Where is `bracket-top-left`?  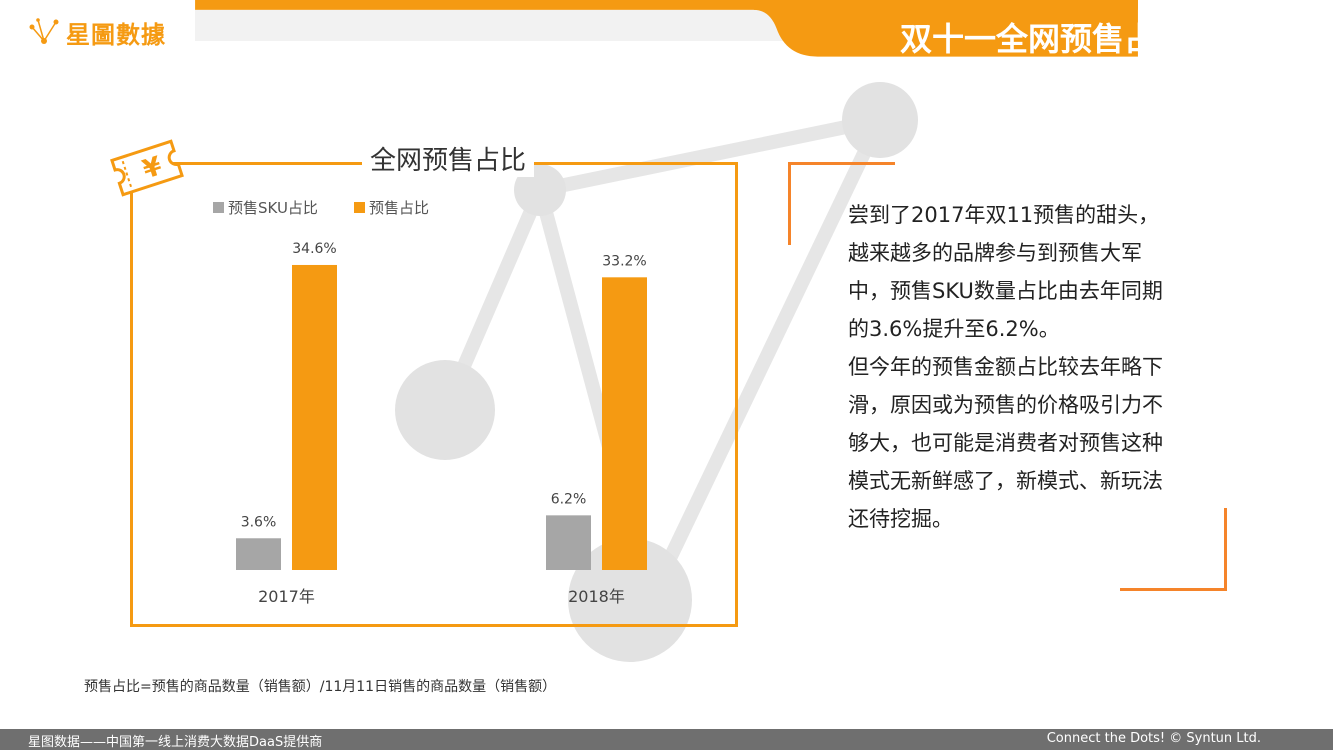
bracket-top-left is located at coordinates (841, 203).